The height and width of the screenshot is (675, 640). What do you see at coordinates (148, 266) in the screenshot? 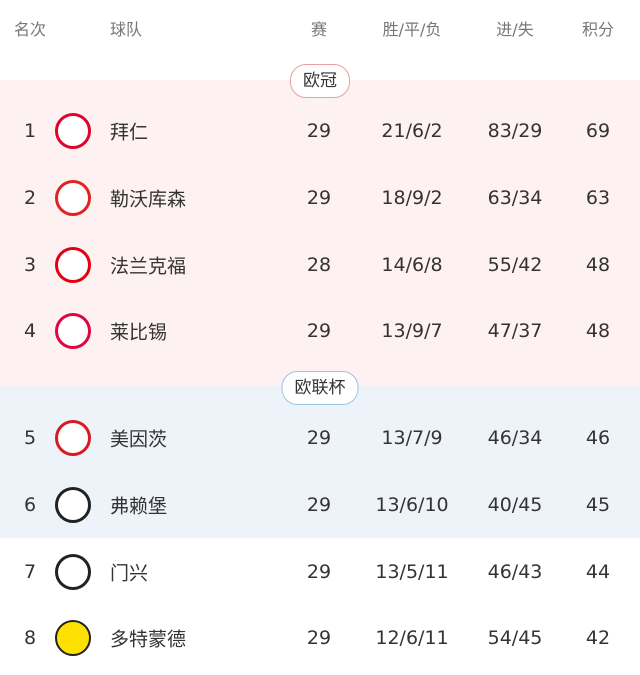
I see `team-name: 法兰克福` at bounding box center [148, 266].